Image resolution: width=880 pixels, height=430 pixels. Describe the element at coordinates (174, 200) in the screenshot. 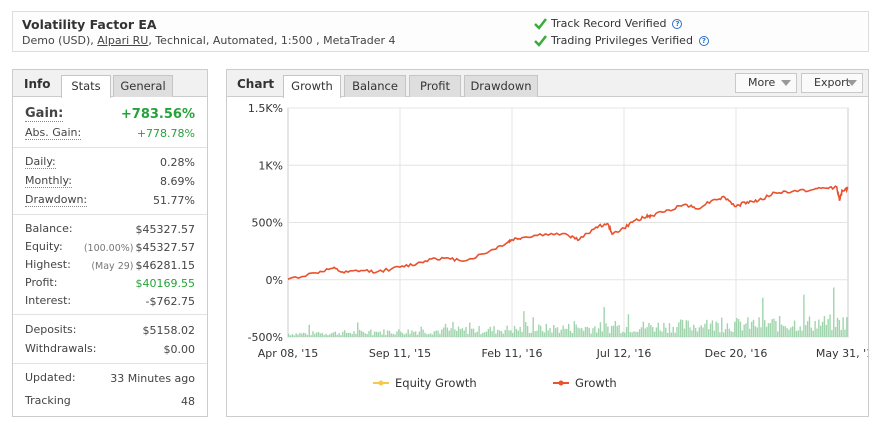

I see `drawdown-value: 51.77%` at that location.